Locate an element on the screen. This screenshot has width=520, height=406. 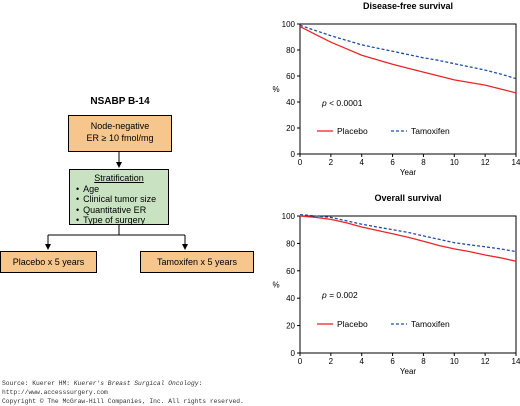
source-suffix: : is located at coordinates (200, 383).